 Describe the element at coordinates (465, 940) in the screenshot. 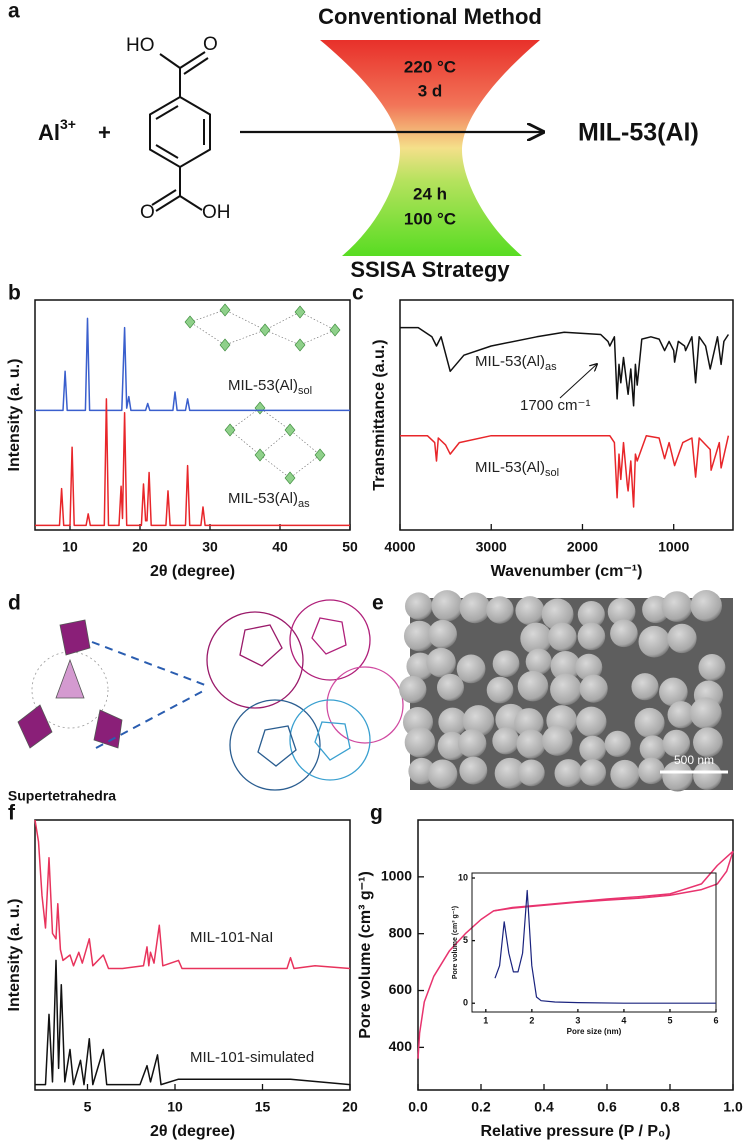

I see `y-tick-label: 5` at that location.